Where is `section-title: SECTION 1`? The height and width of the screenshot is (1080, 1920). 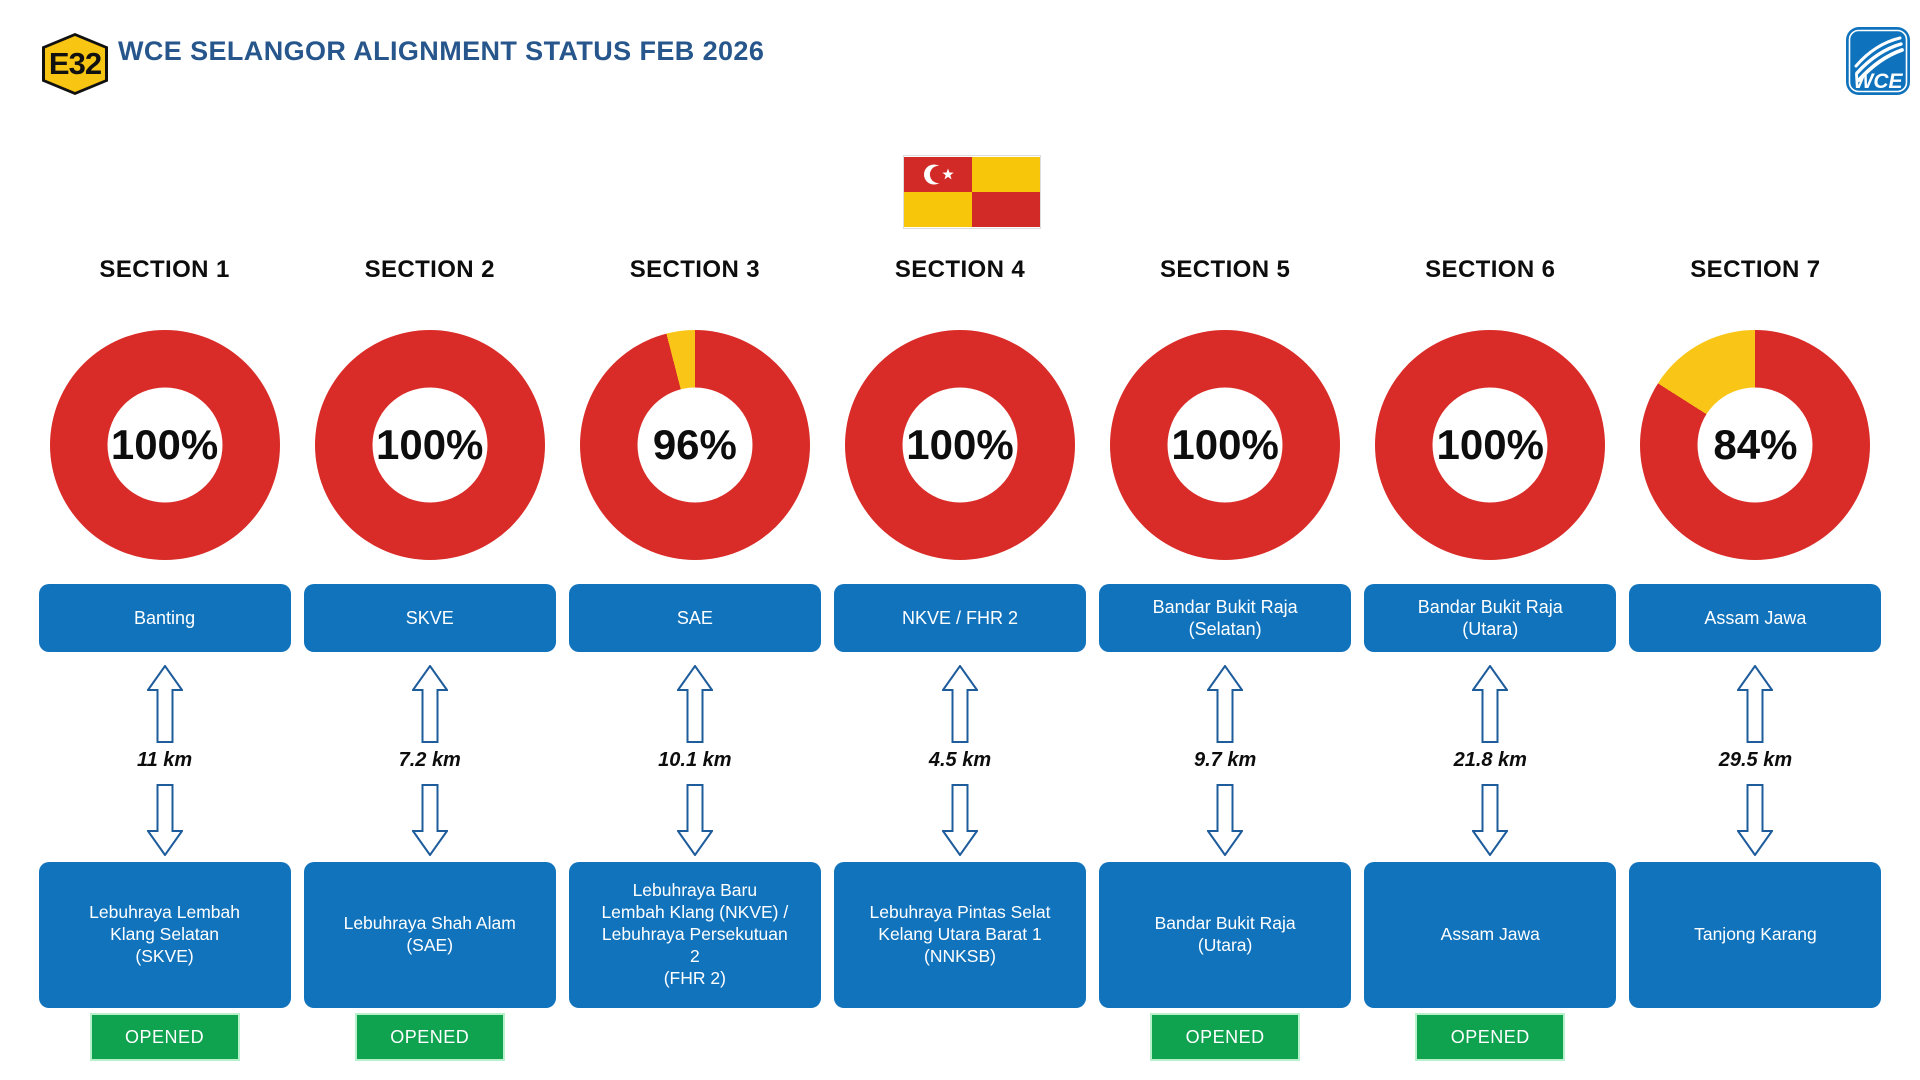 section-title: SECTION 1 is located at coordinates (164, 269).